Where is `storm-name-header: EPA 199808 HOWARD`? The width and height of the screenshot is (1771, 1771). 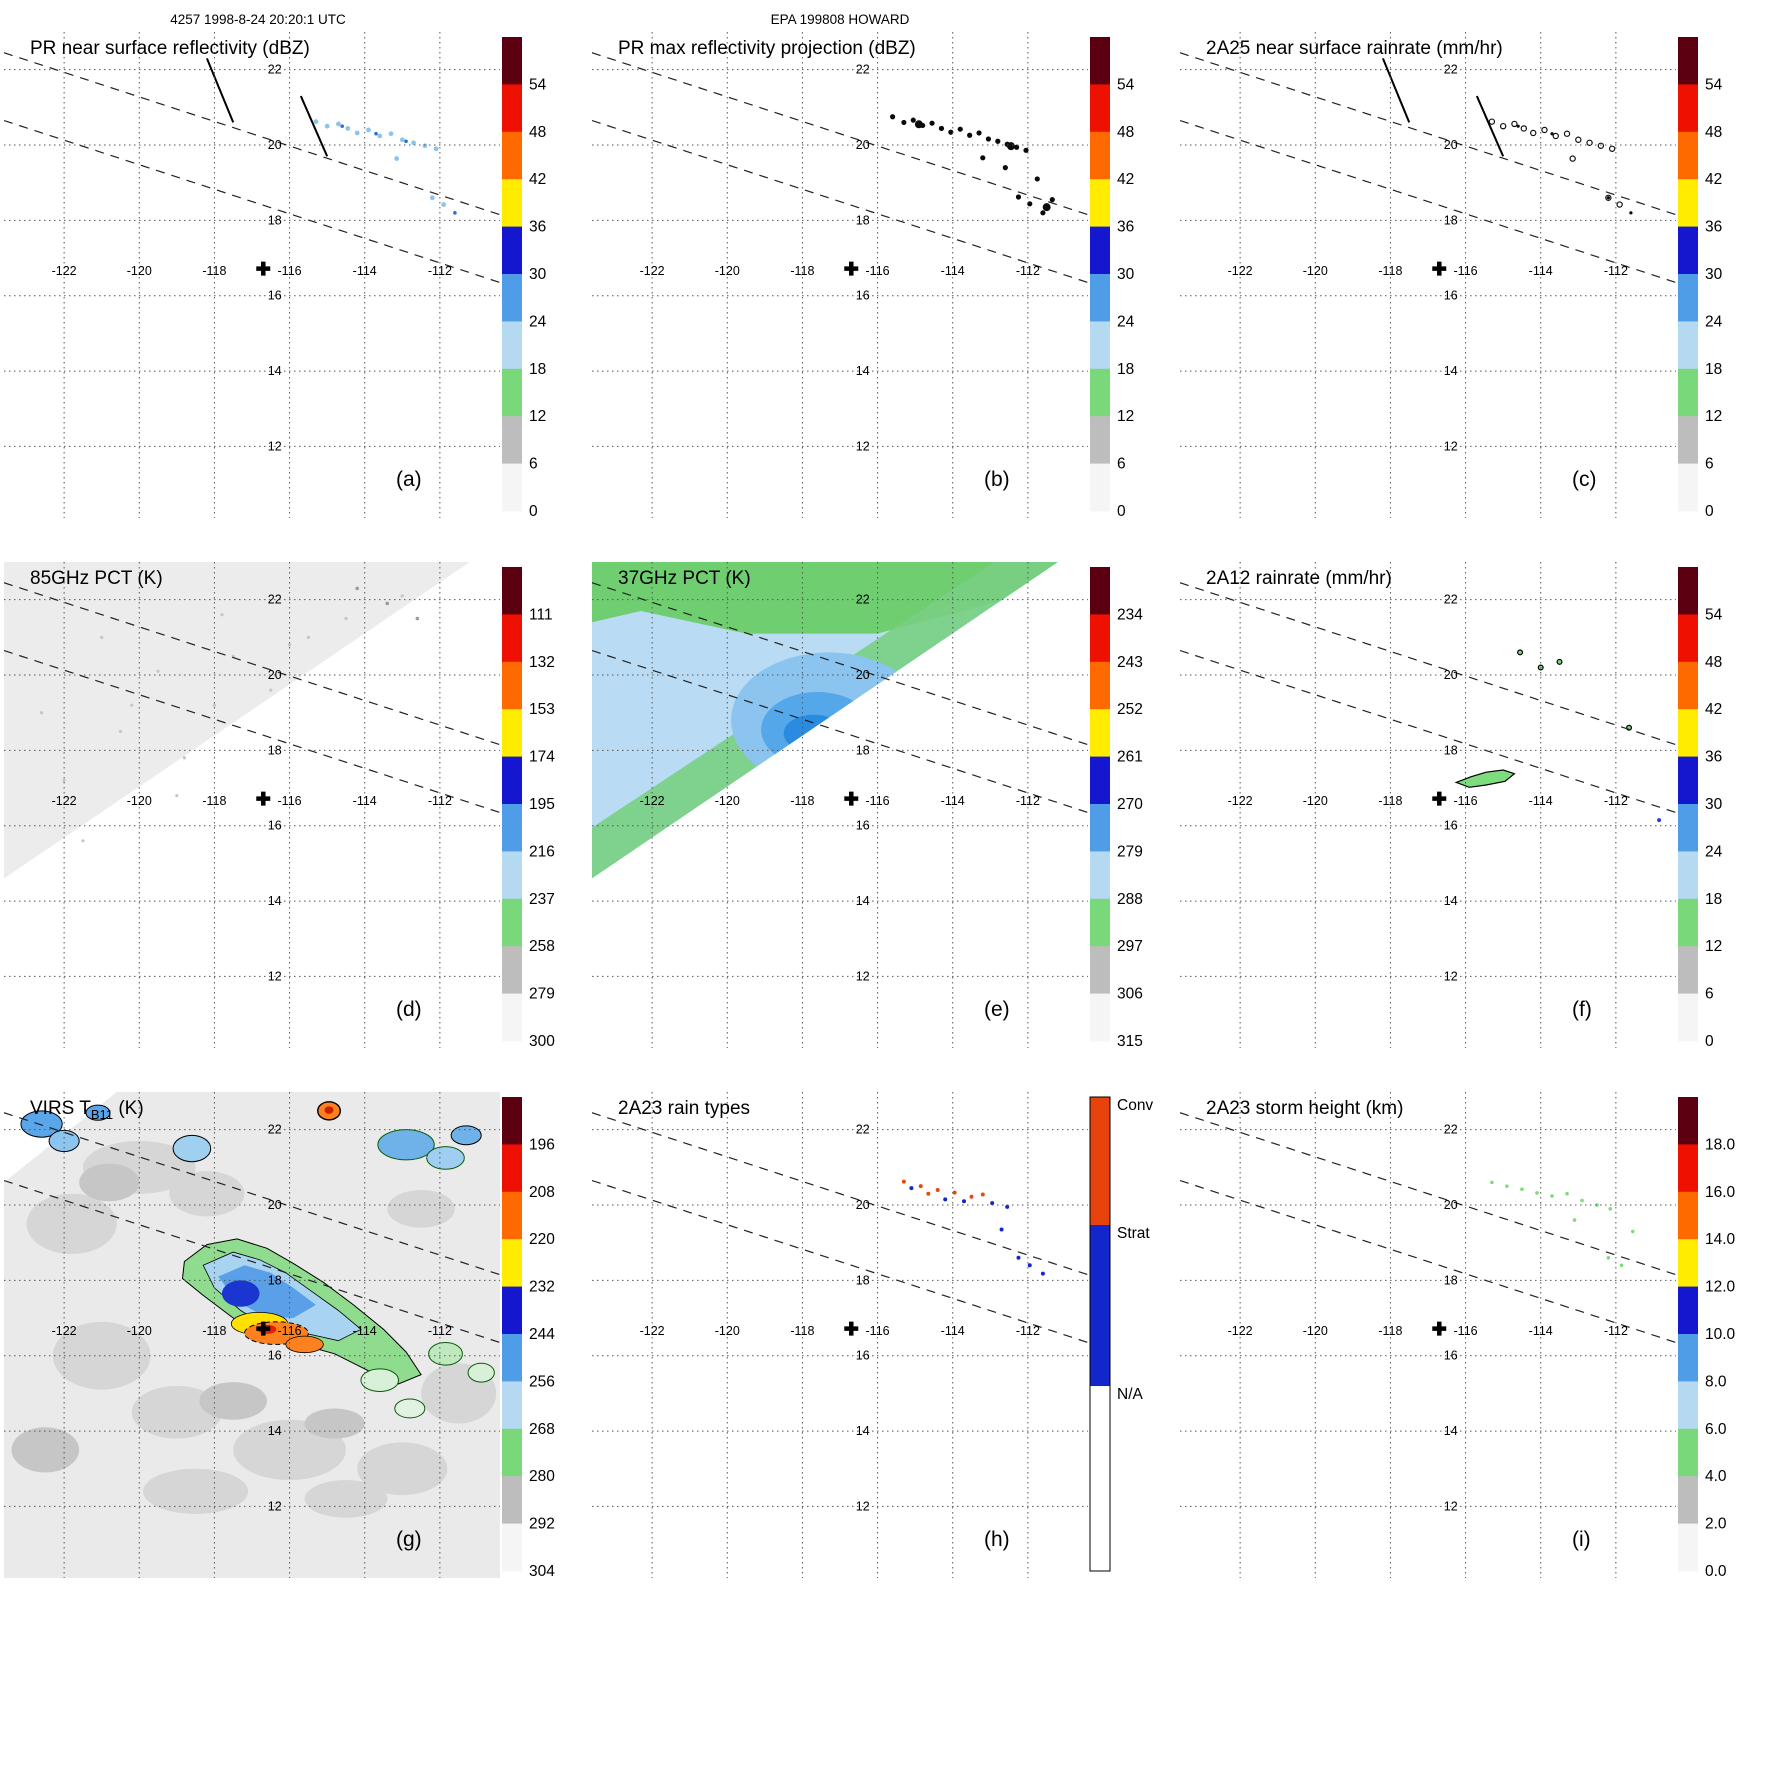 storm-name-header: EPA 199808 HOWARD is located at coordinates (840, 19).